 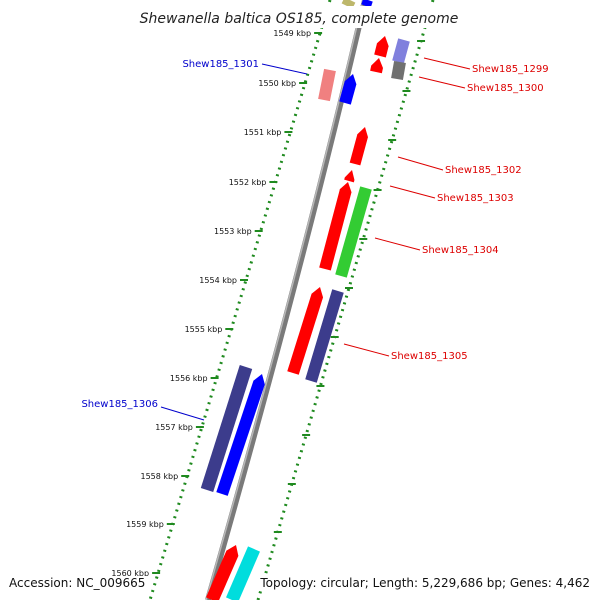 I want to click on tick-label: 1550 kbp, so click(x=277, y=83).